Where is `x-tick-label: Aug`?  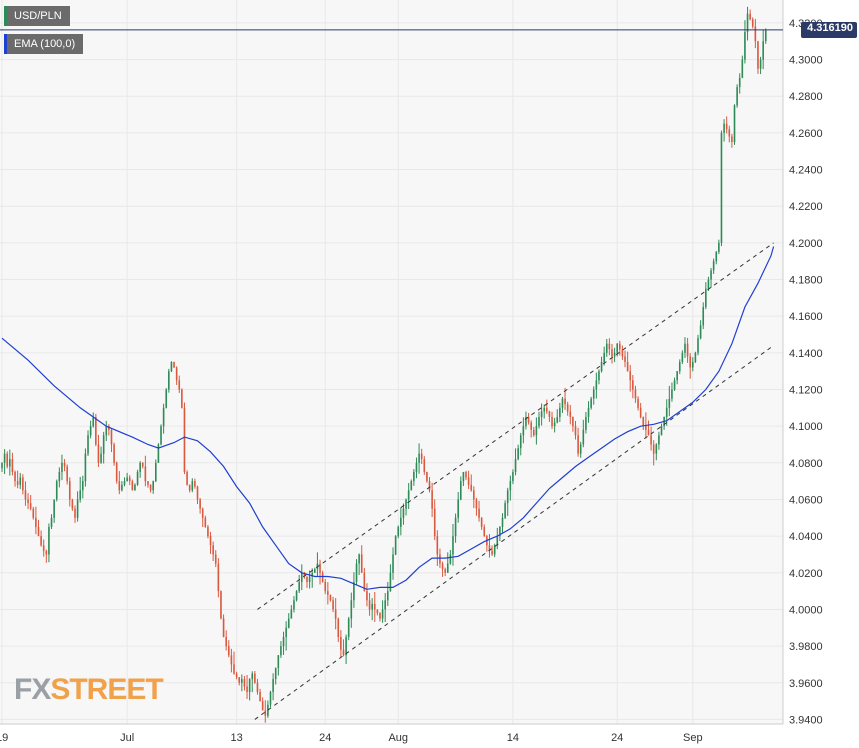 x-tick-label: Aug is located at coordinates (398, 738).